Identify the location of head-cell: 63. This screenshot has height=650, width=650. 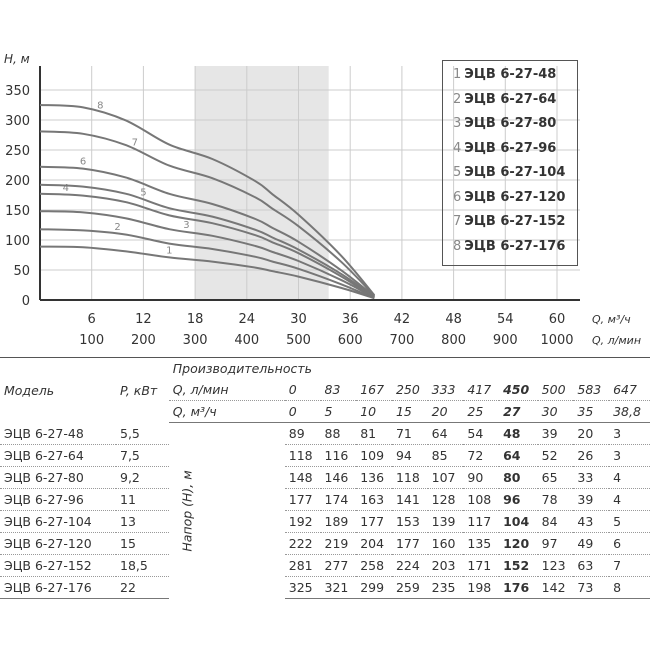
(591, 565).